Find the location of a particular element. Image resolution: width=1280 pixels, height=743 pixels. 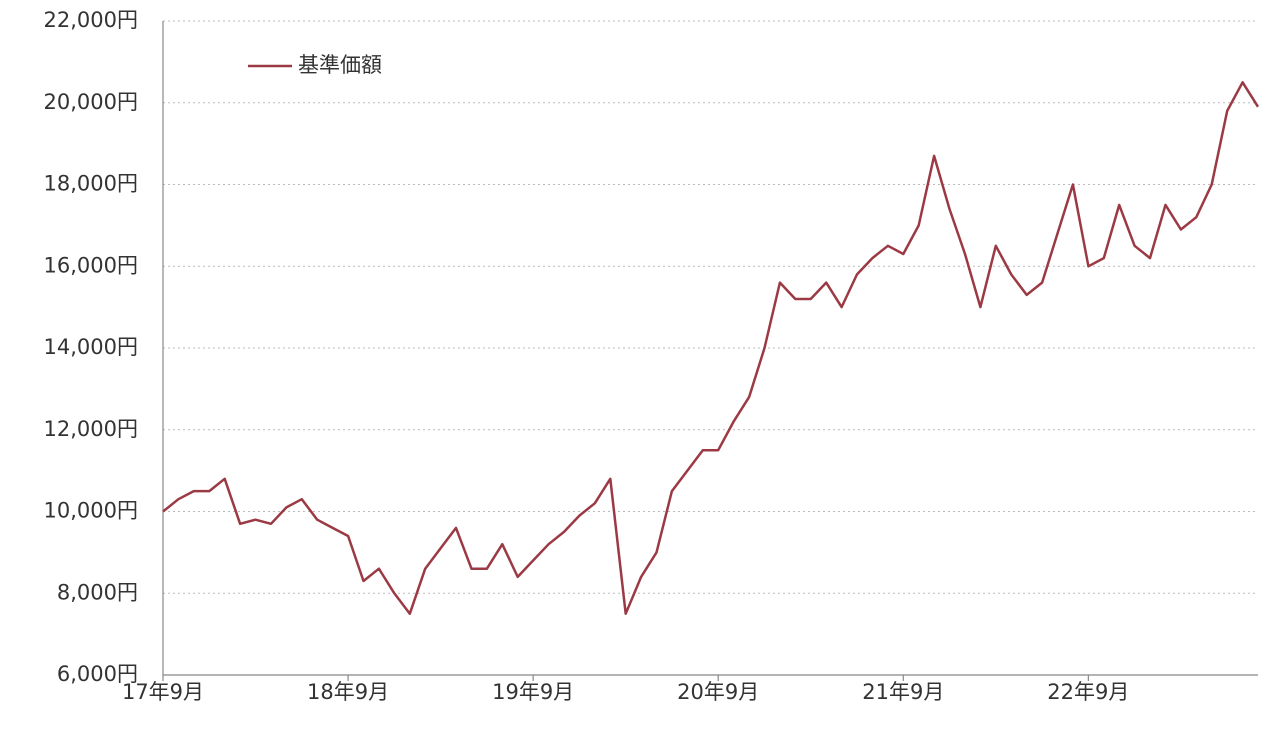

y-tick-label: 8,000円 is located at coordinates (97, 592).